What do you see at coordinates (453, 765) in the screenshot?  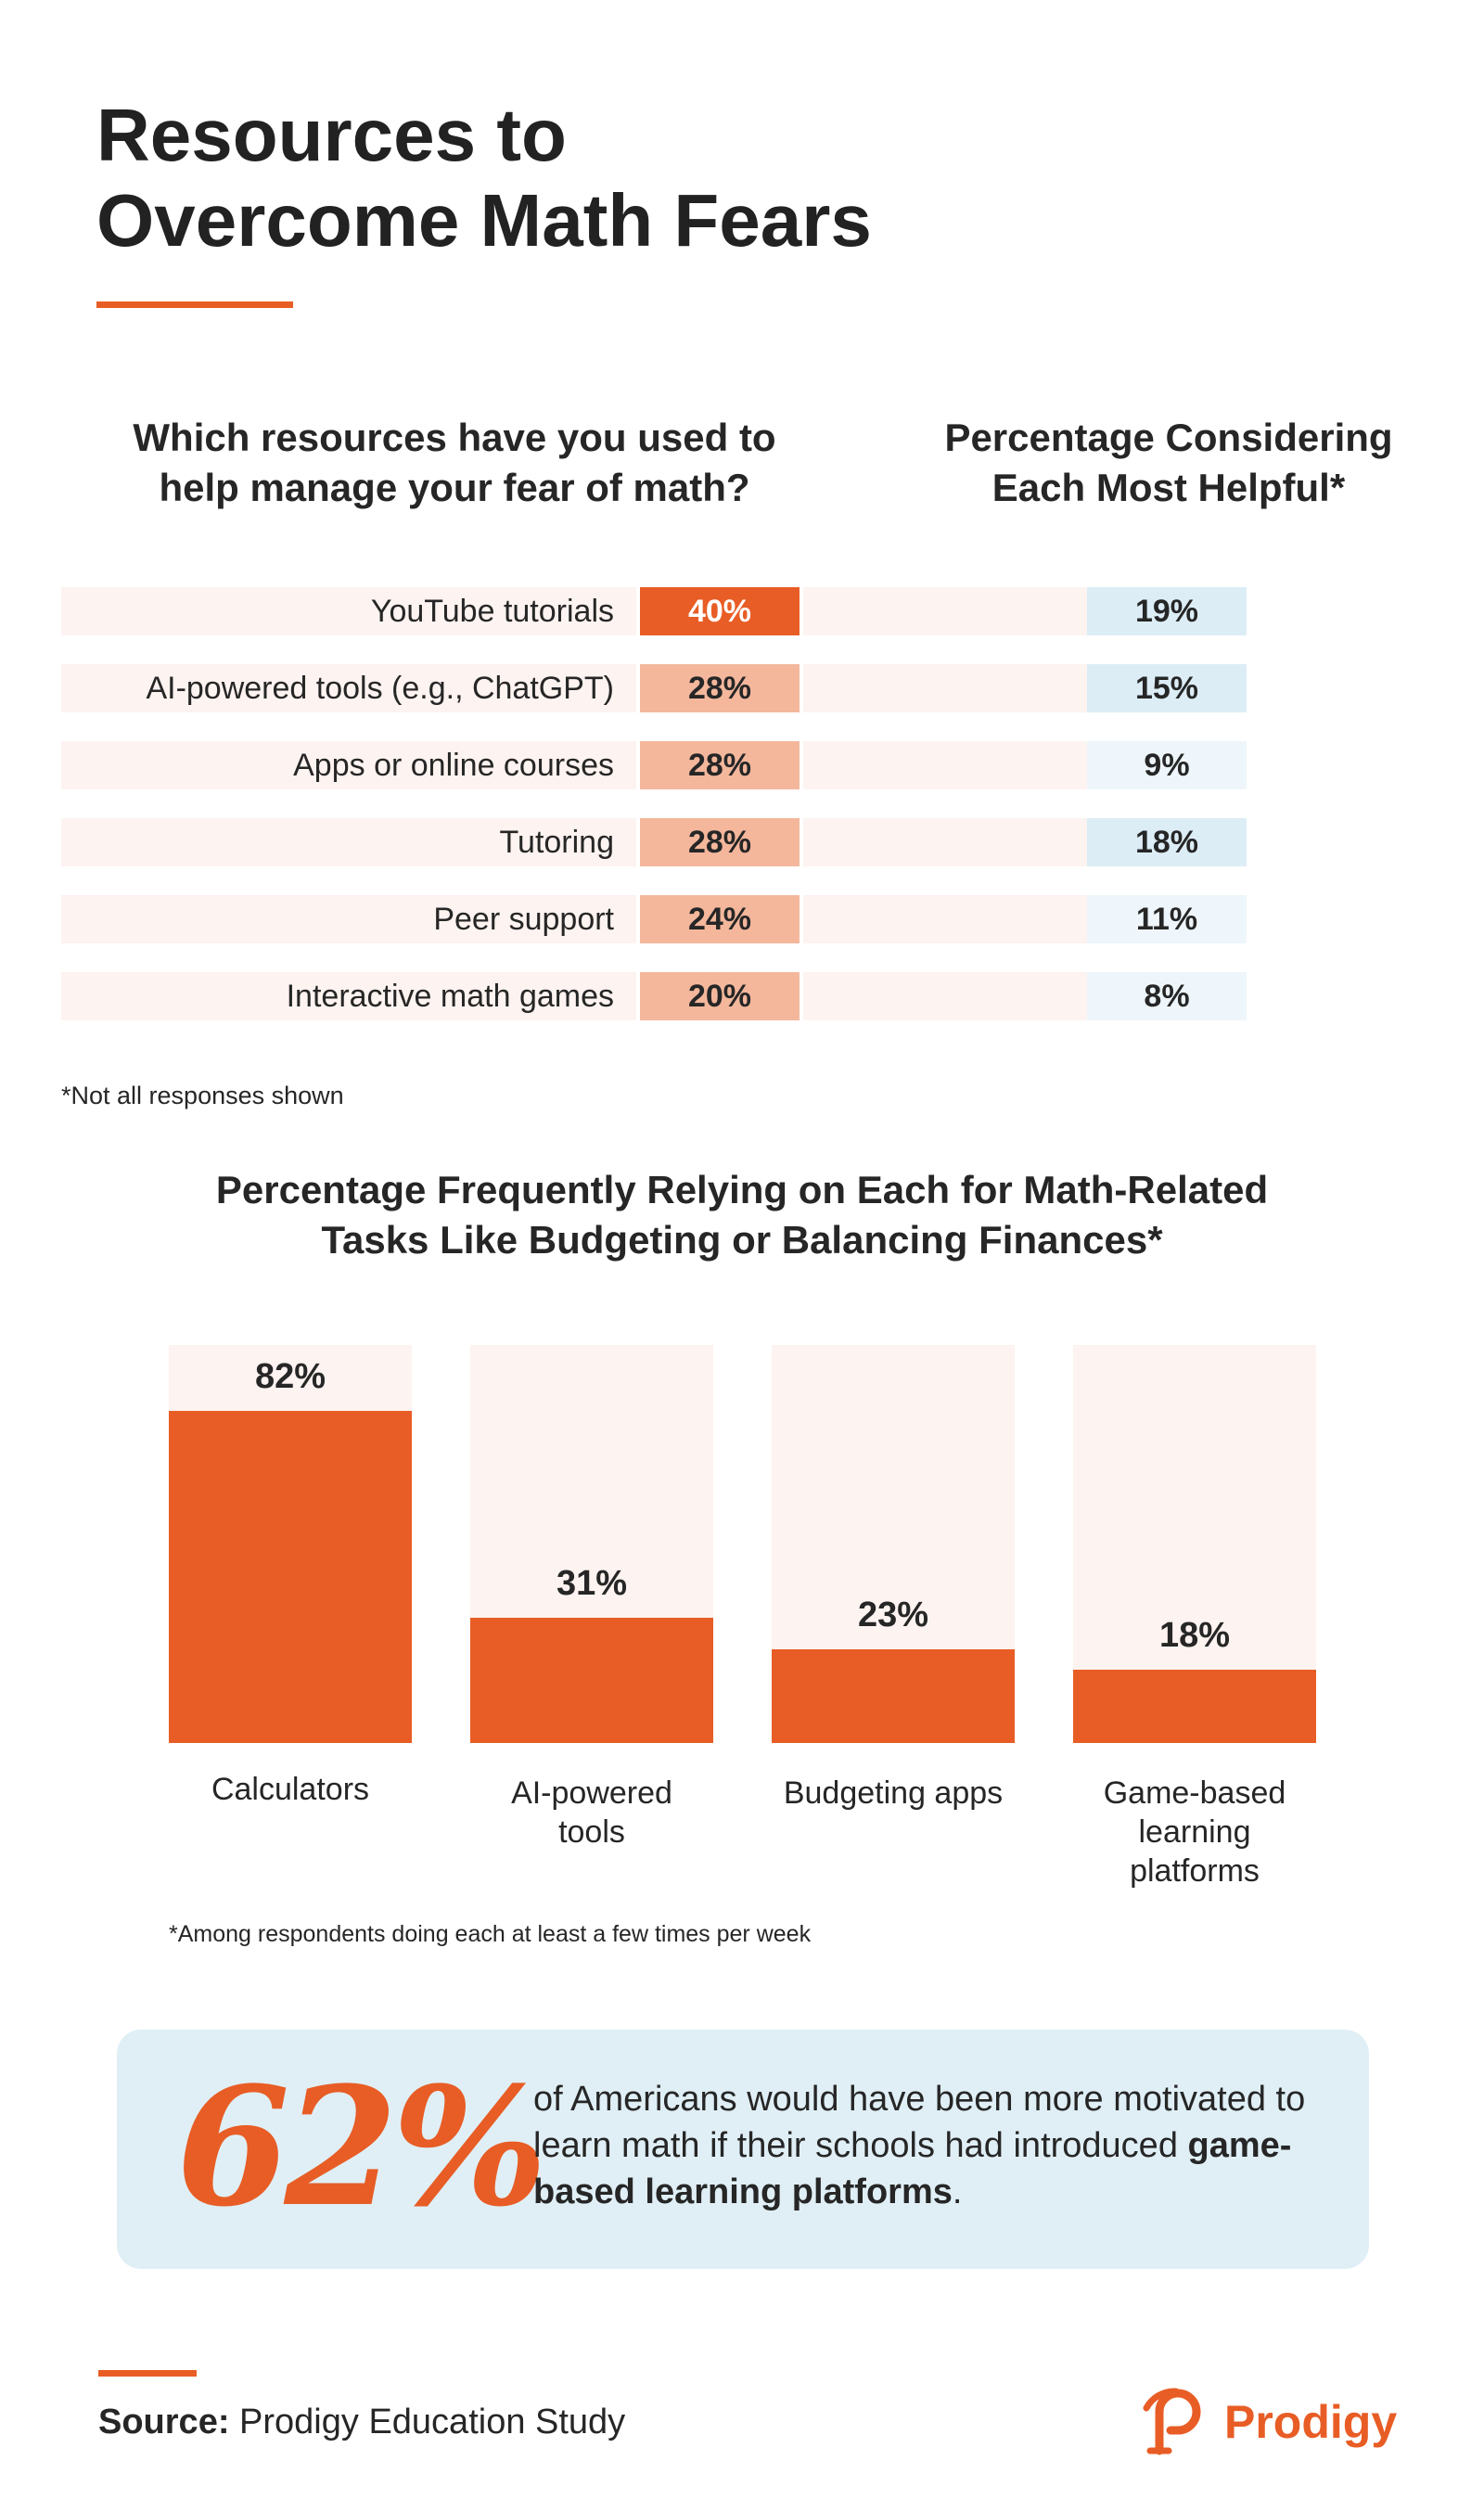 I see `table-row-label: Apps or online courses` at bounding box center [453, 765].